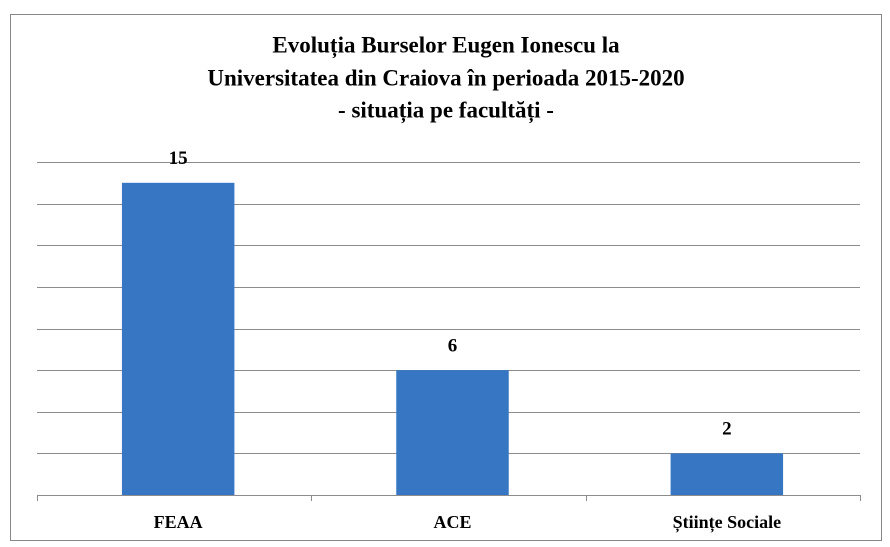 The width and height of the screenshot is (890, 547). Describe the element at coordinates (727, 429) in the screenshot. I see `data-label: 2` at that location.